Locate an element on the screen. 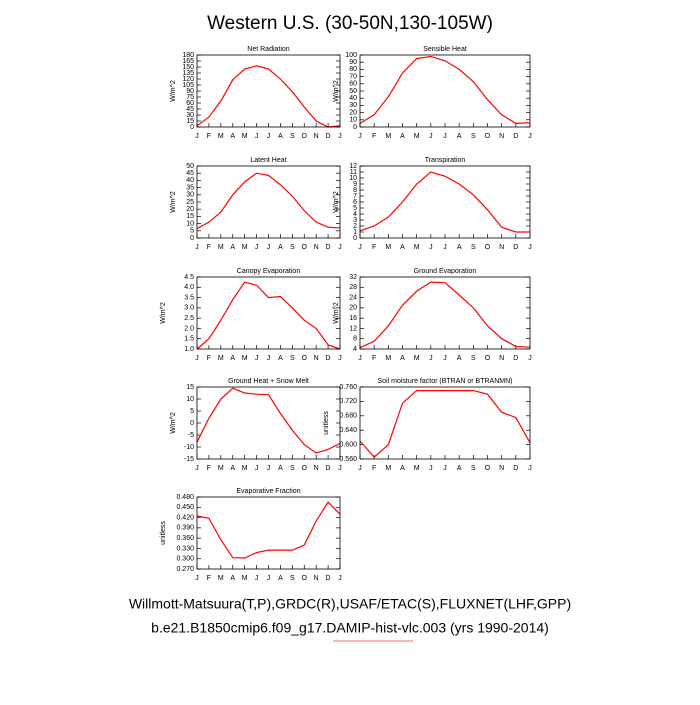 The width and height of the screenshot is (700, 705). y-tick-label: 32 is located at coordinates (353, 277).